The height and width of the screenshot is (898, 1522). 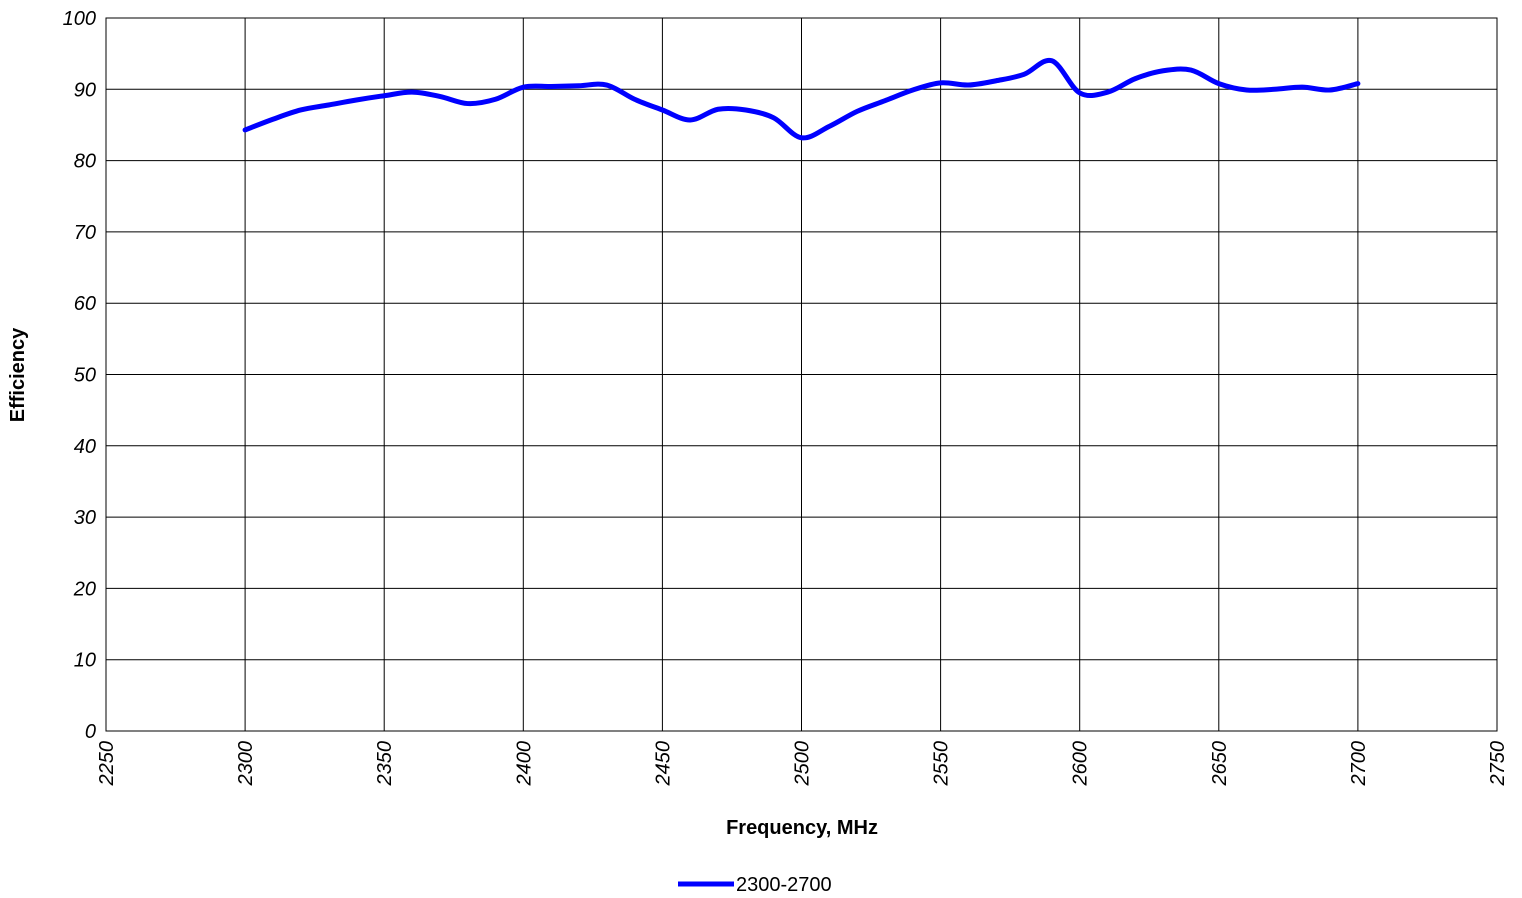 What do you see at coordinates (85, 447) in the screenshot?
I see `y-tick-label: 40` at bounding box center [85, 447].